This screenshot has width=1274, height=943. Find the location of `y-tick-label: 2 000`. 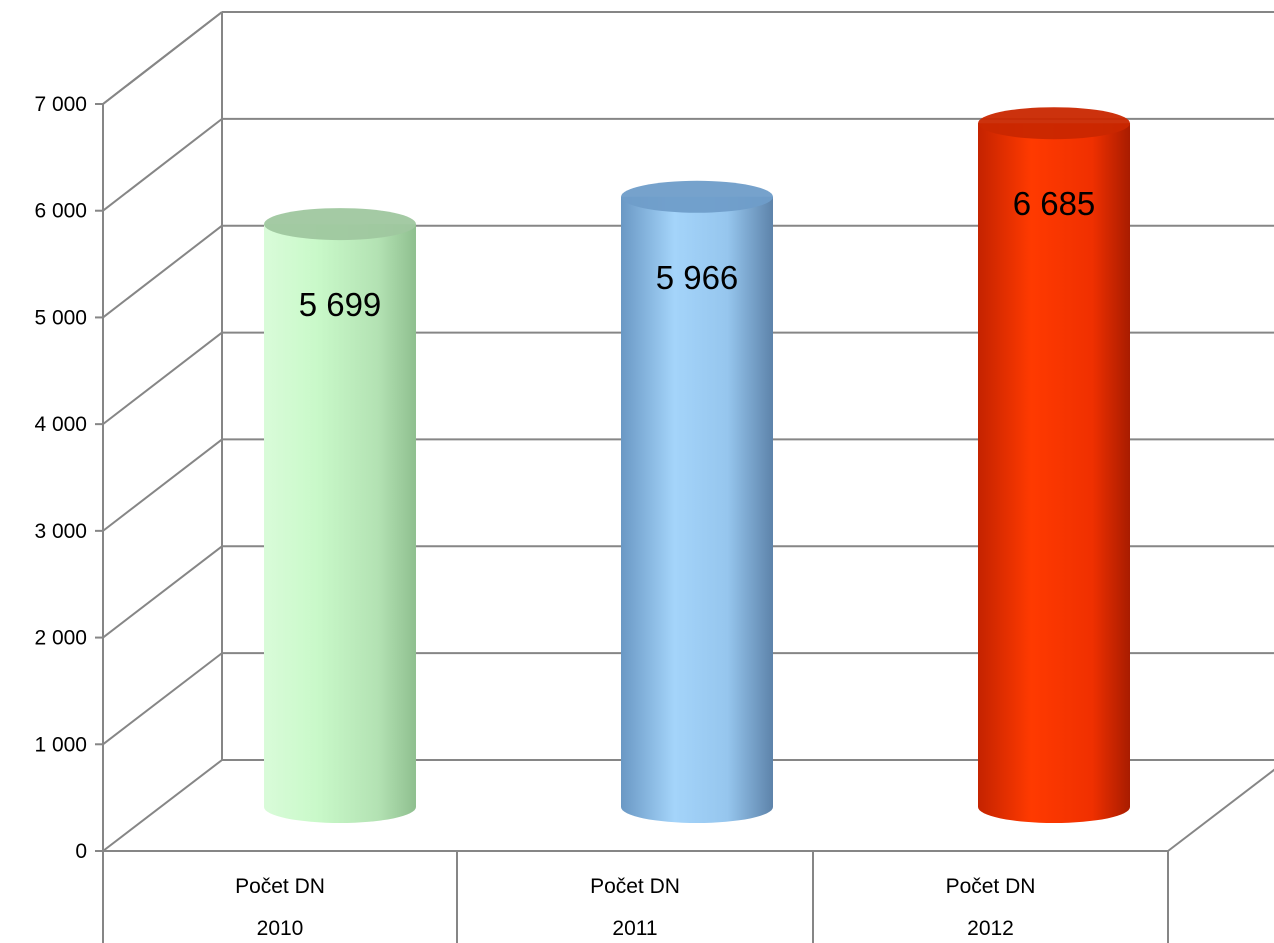

y-tick-label: 2 000 is located at coordinates (60, 638).